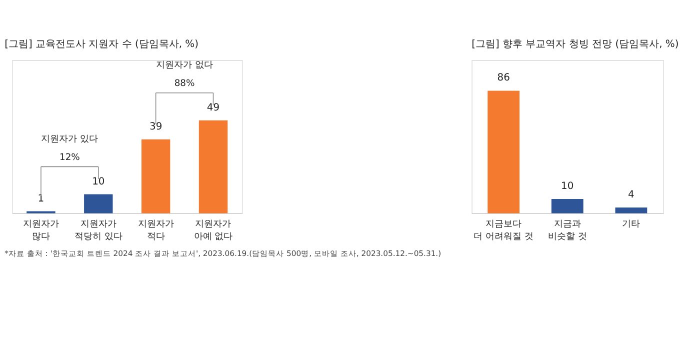 The image size is (683, 337). What do you see at coordinates (223, 253) in the screenshot?
I see `text: *자료 출처 : '한국교회 트렌드 2024 조사 결과 보고서', 2023.06.19.(담임목사 500명, 모바일 조사, 2023.05.12.~05.31.)` at bounding box center [223, 253].